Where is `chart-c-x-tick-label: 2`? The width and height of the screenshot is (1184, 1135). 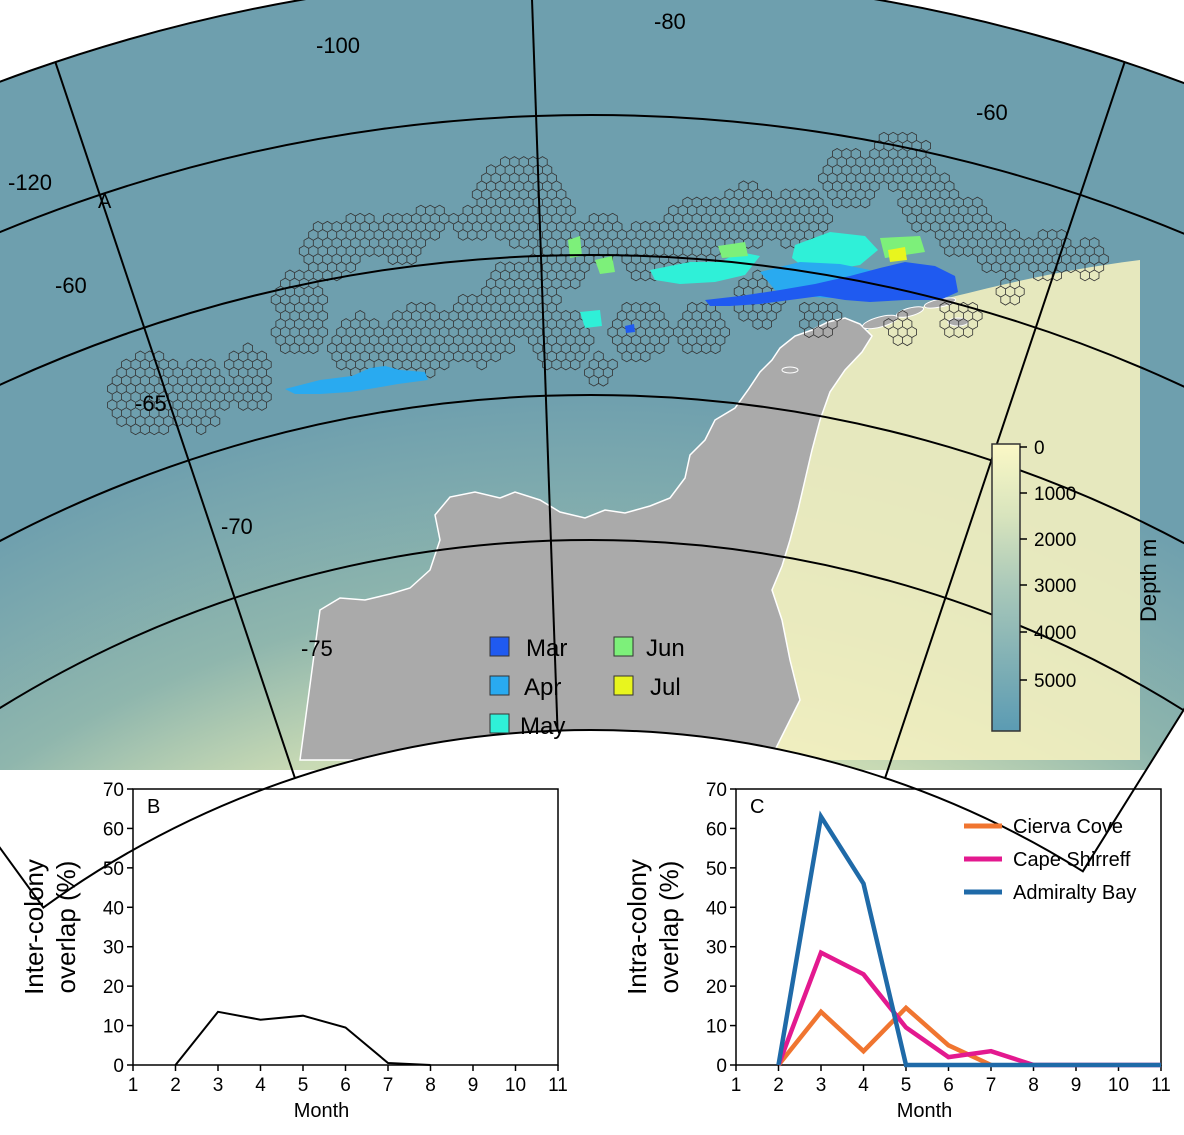
chart-c-x-tick-label: 2 is located at coordinates (778, 1085).